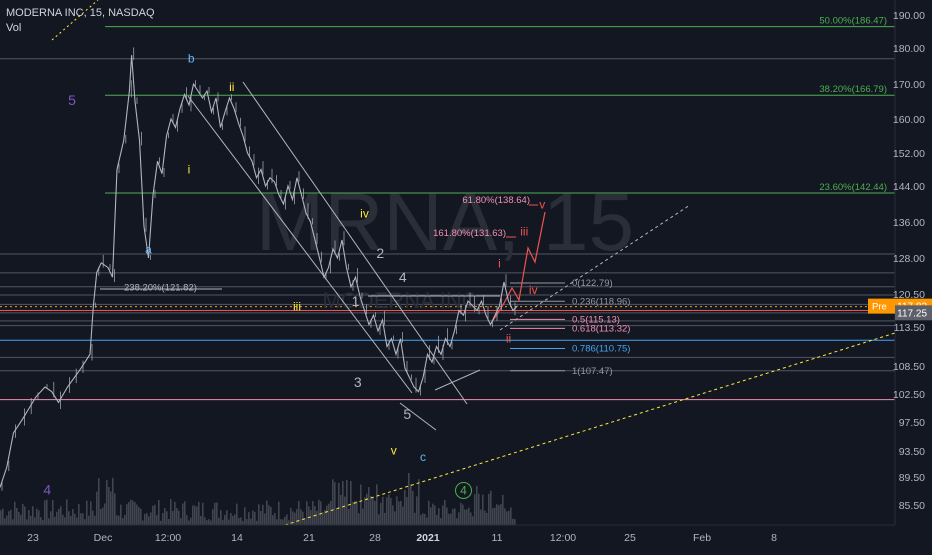 This screenshot has height=555, width=932. I want to click on fib-level-label: 0(122.79), so click(592, 283).